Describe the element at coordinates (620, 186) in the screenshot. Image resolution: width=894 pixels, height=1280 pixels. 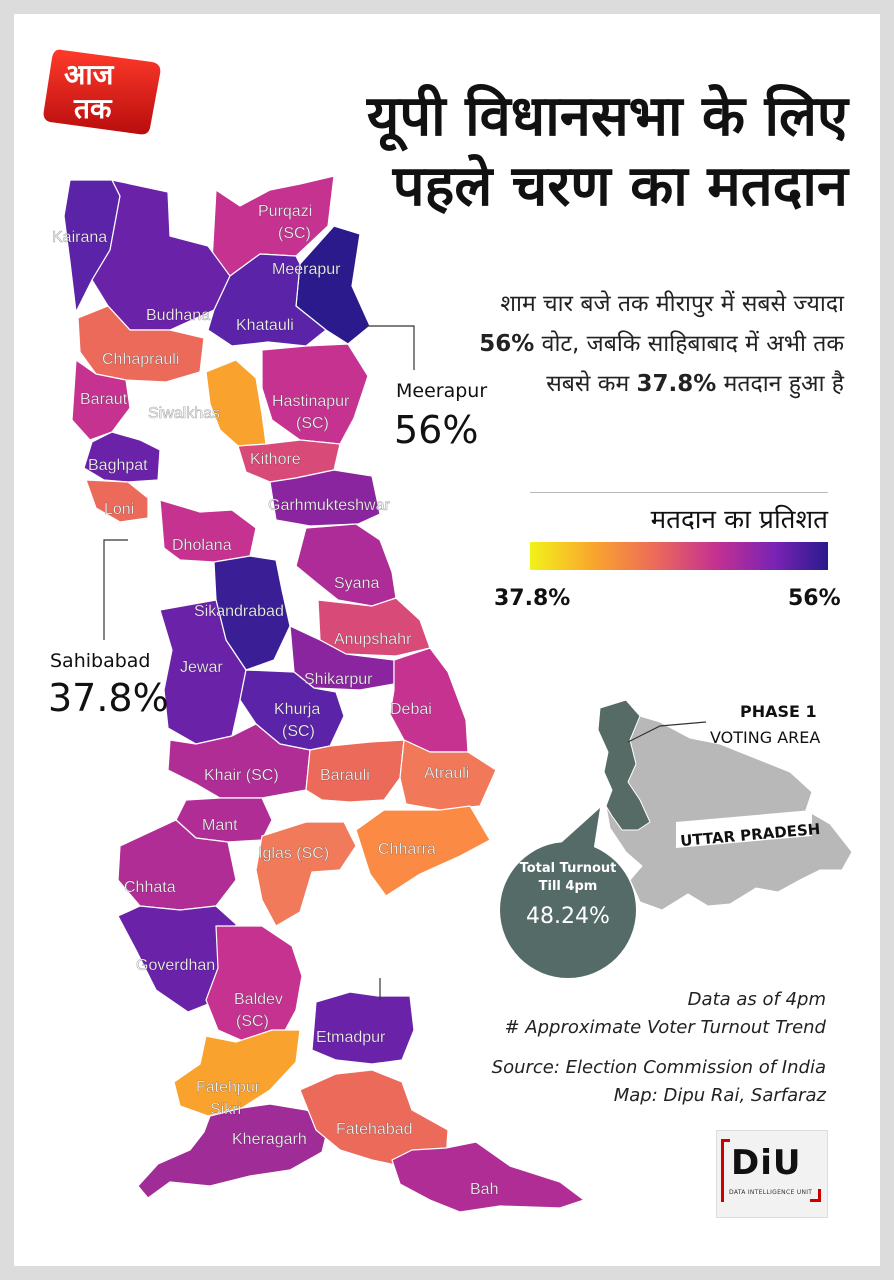
I see `title-line-2: पहले चरण का मतदान` at that location.